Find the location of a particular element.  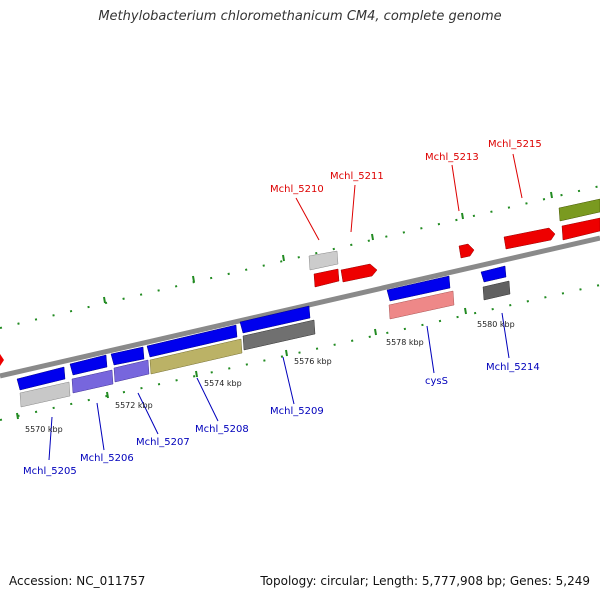

gene-cyss is located at coordinates (418, 288).